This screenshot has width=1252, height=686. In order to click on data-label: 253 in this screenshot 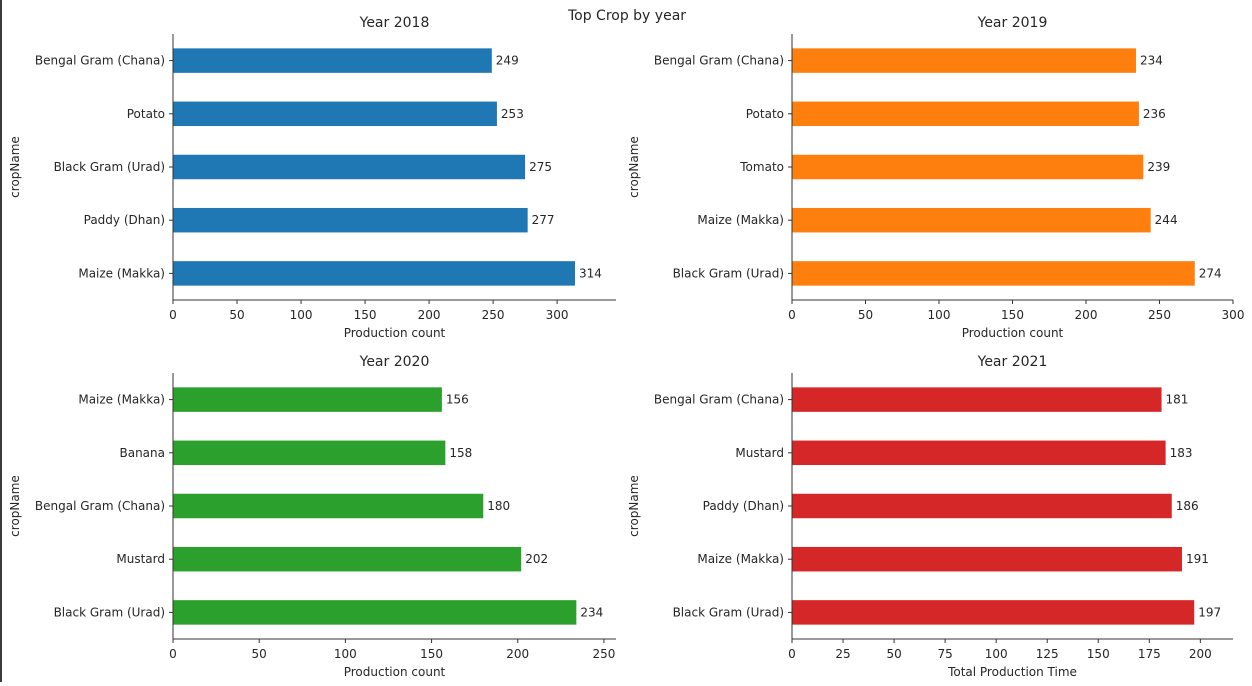, I will do `click(512, 114)`.